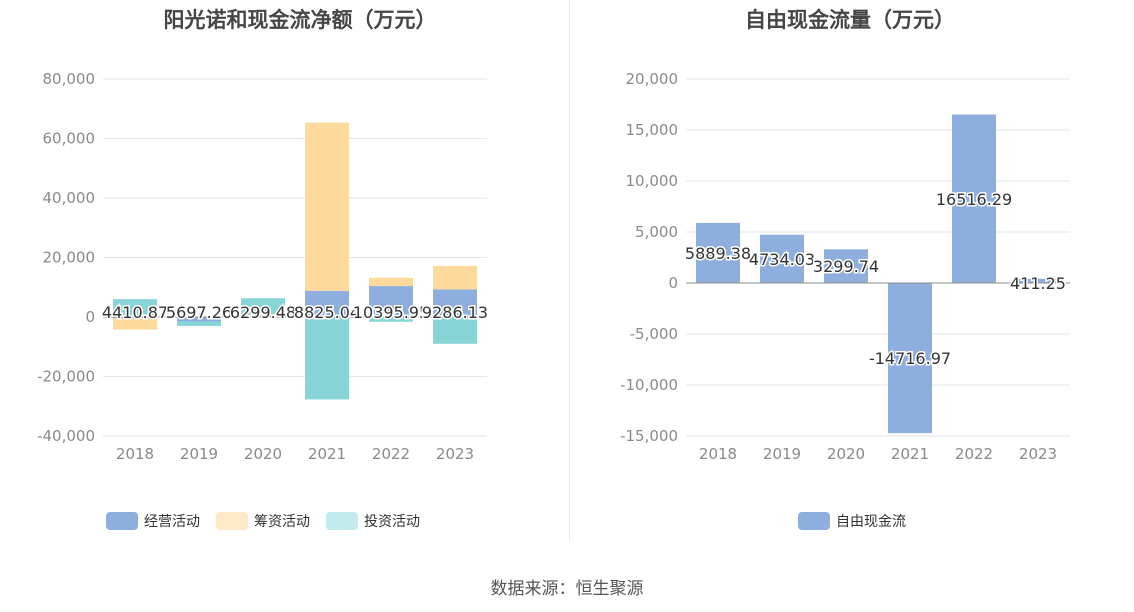 This screenshot has width=1134, height=612. What do you see at coordinates (1038, 283) in the screenshot?
I see `data-label: 411.25` at bounding box center [1038, 283].